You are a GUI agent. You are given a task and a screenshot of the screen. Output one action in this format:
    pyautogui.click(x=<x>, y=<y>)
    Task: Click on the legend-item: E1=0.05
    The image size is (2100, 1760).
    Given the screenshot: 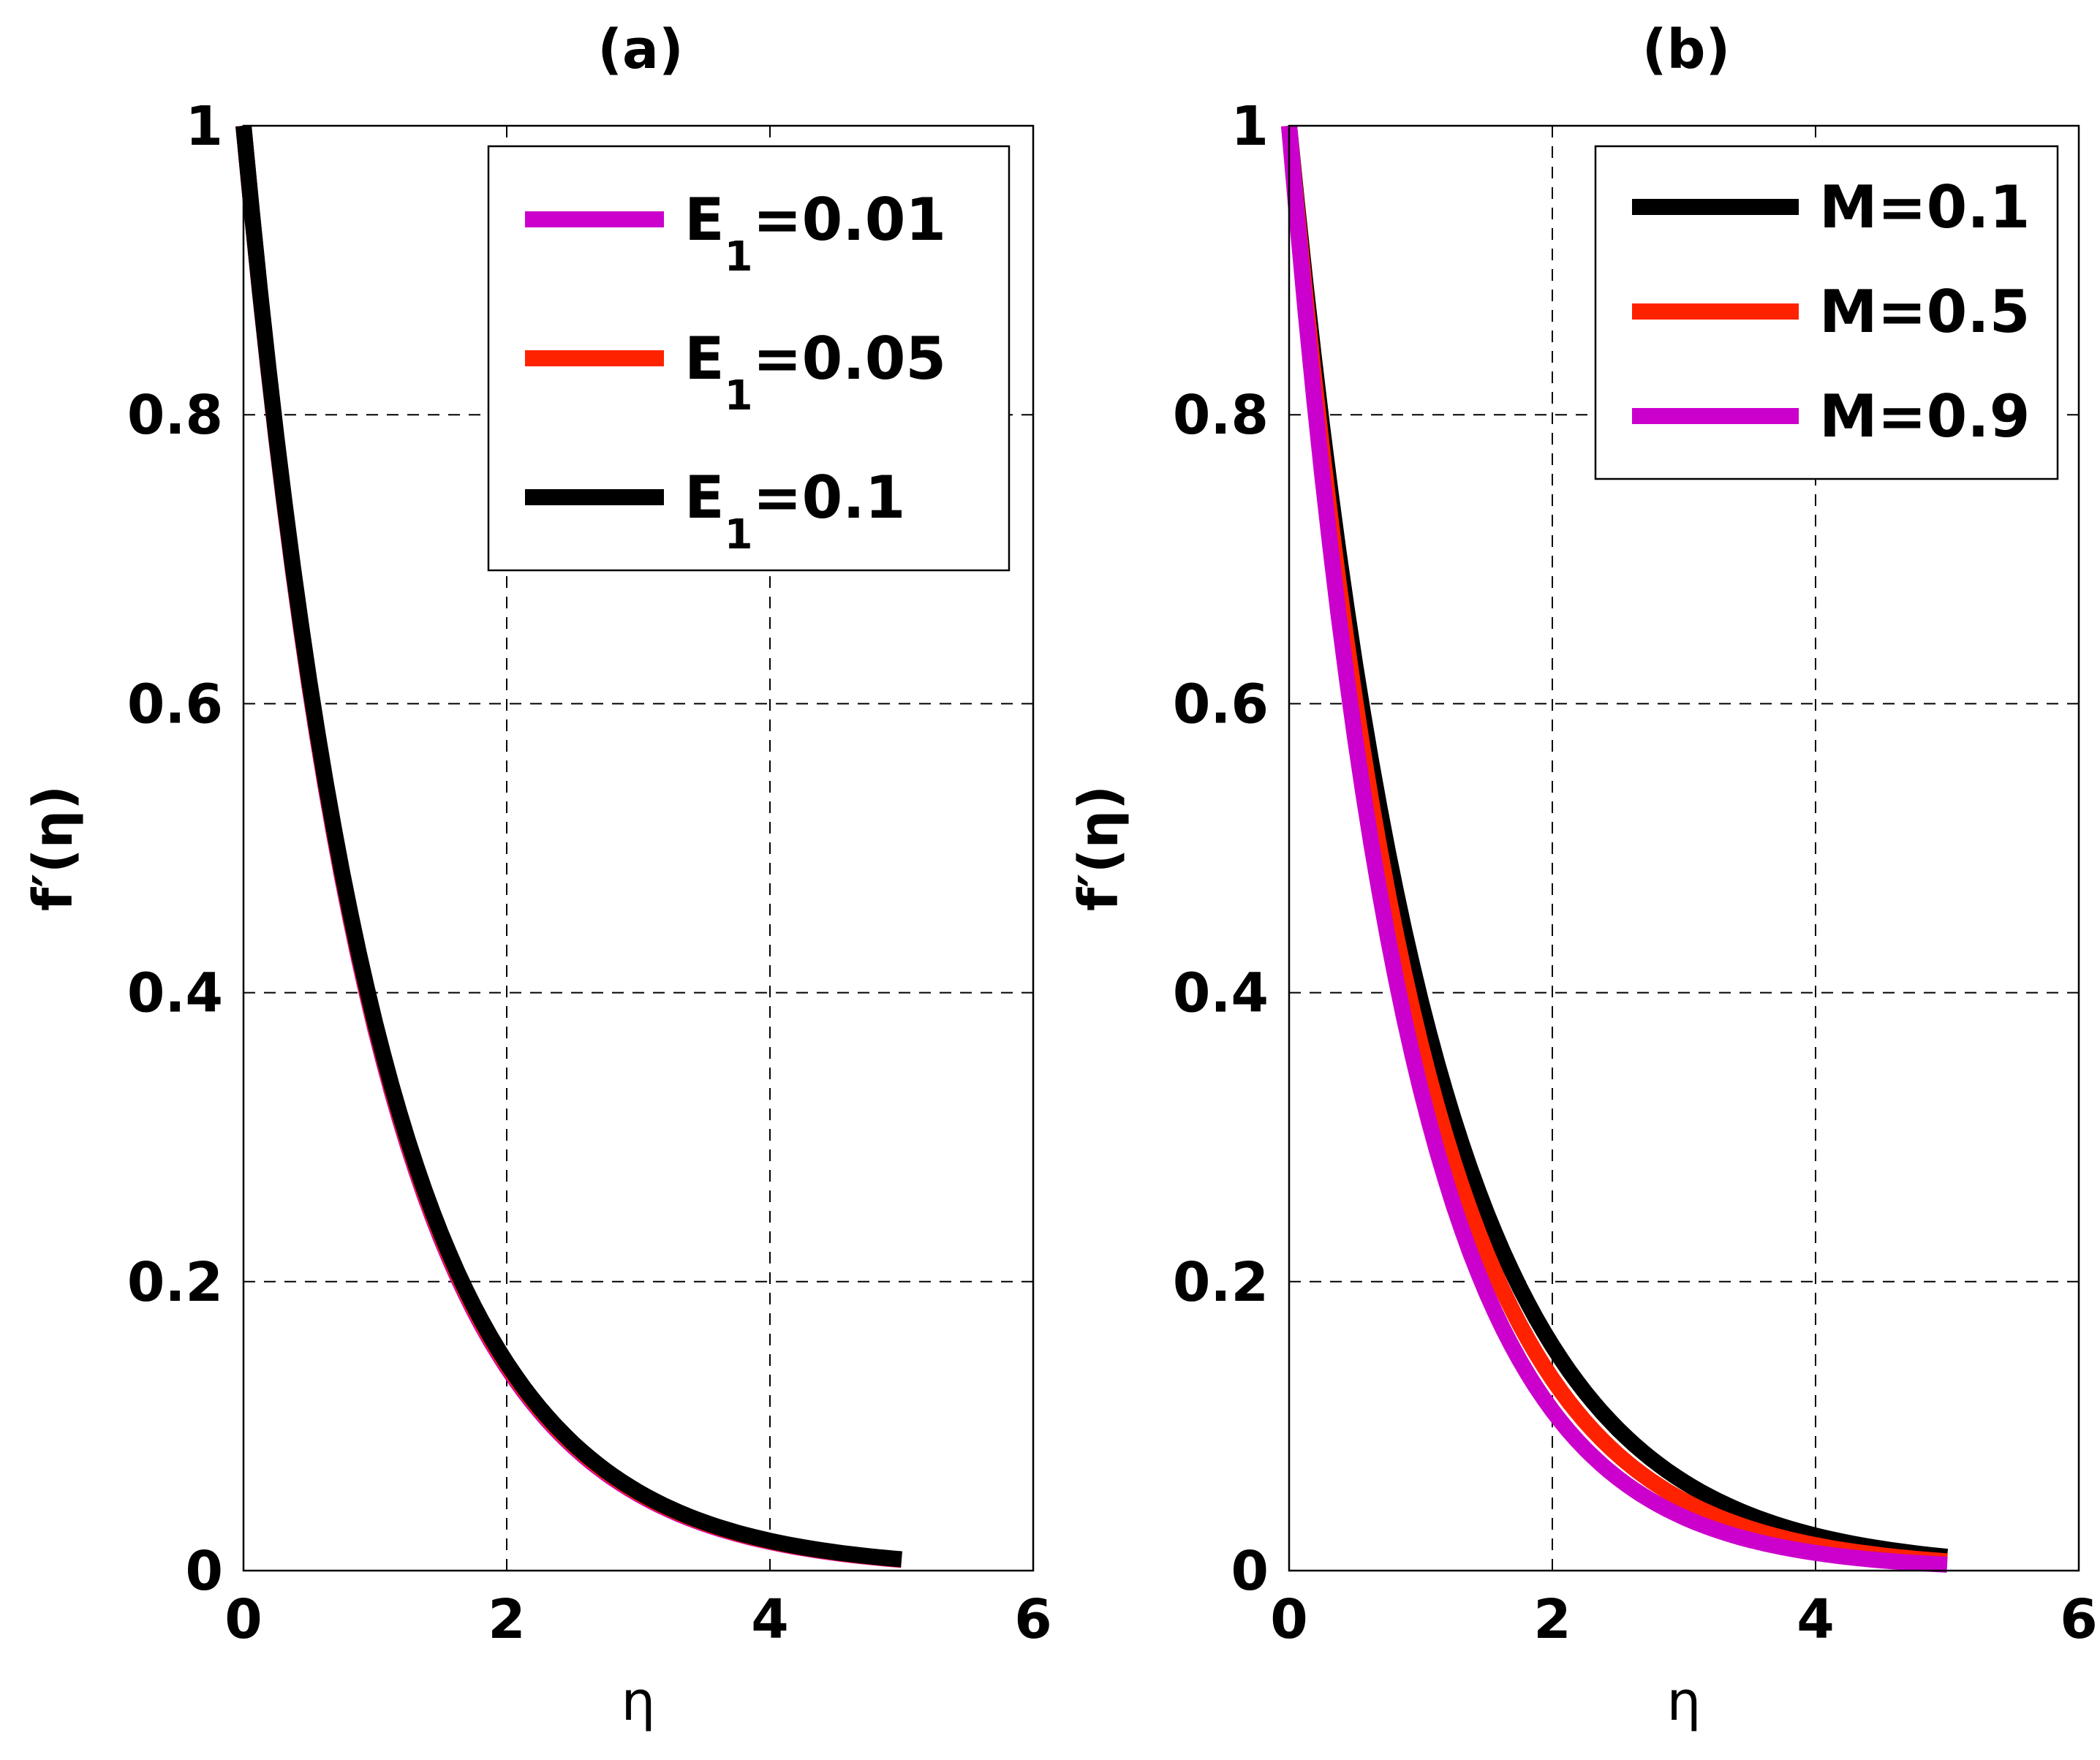 What is the action you would take?
    pyautogui.click(x=735, y=372)
    